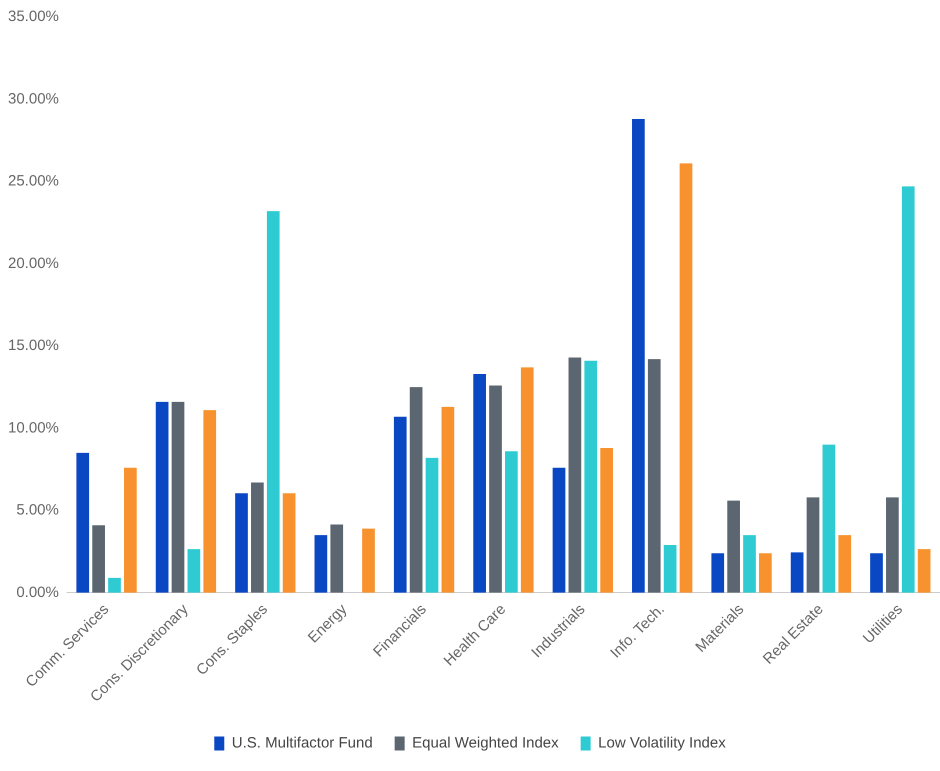 Image resolution: width=940 pixels, height=771 pixels. I want to click on y-tick-label: 15.00%, so click(33, 345).